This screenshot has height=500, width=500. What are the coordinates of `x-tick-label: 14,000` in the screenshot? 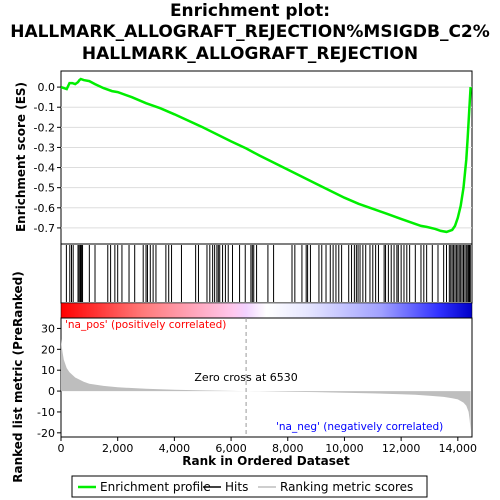 It's located at (458, 448).